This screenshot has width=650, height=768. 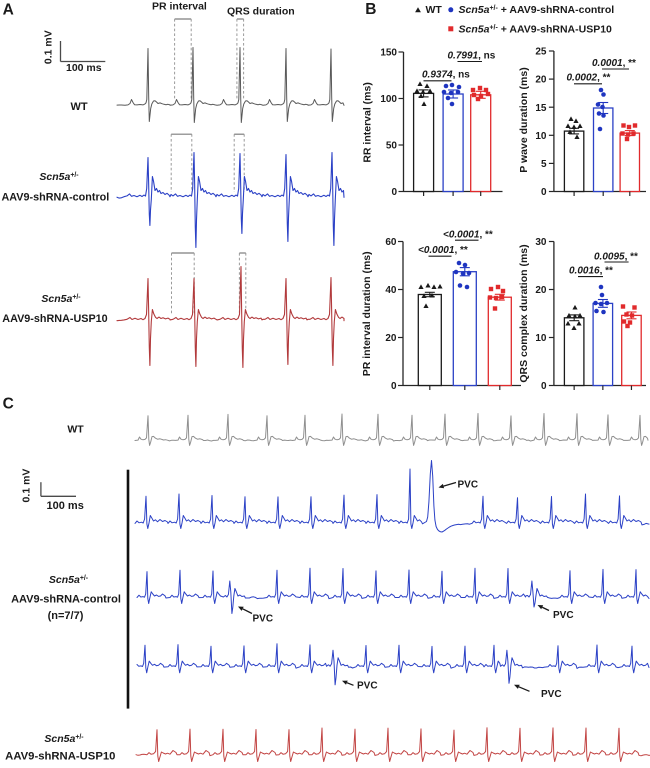 I want to click on svg-text: RR interval (ms), so click(x=368, y=122).